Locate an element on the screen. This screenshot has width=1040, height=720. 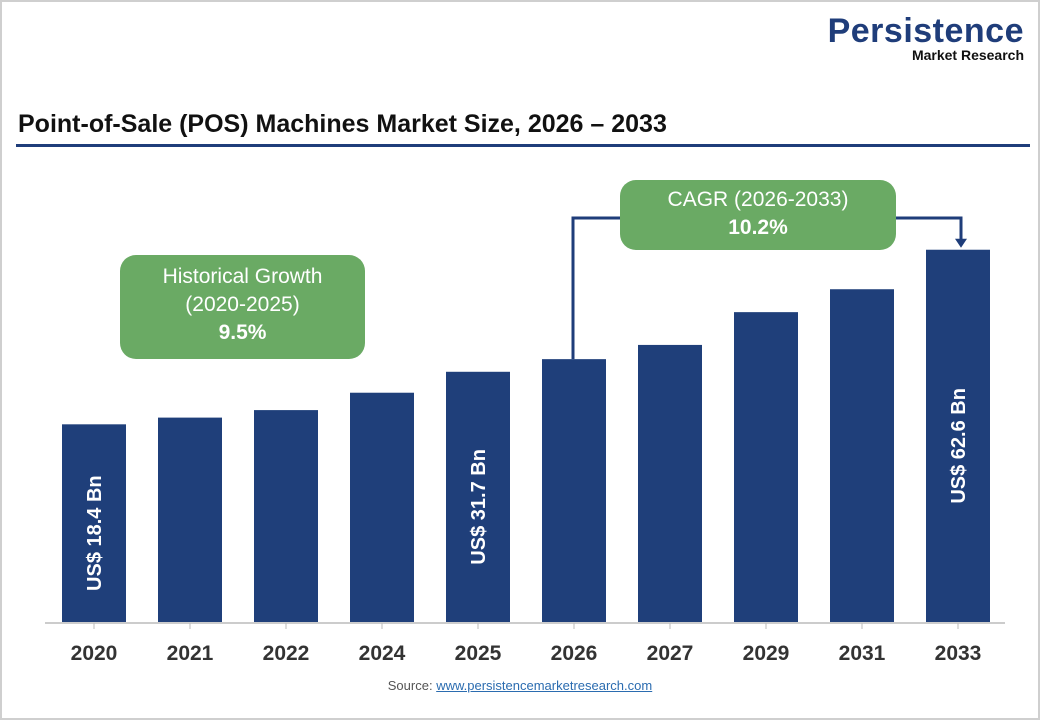
x-tick-label-2024: 2024 is located at coordinates (382, 653).